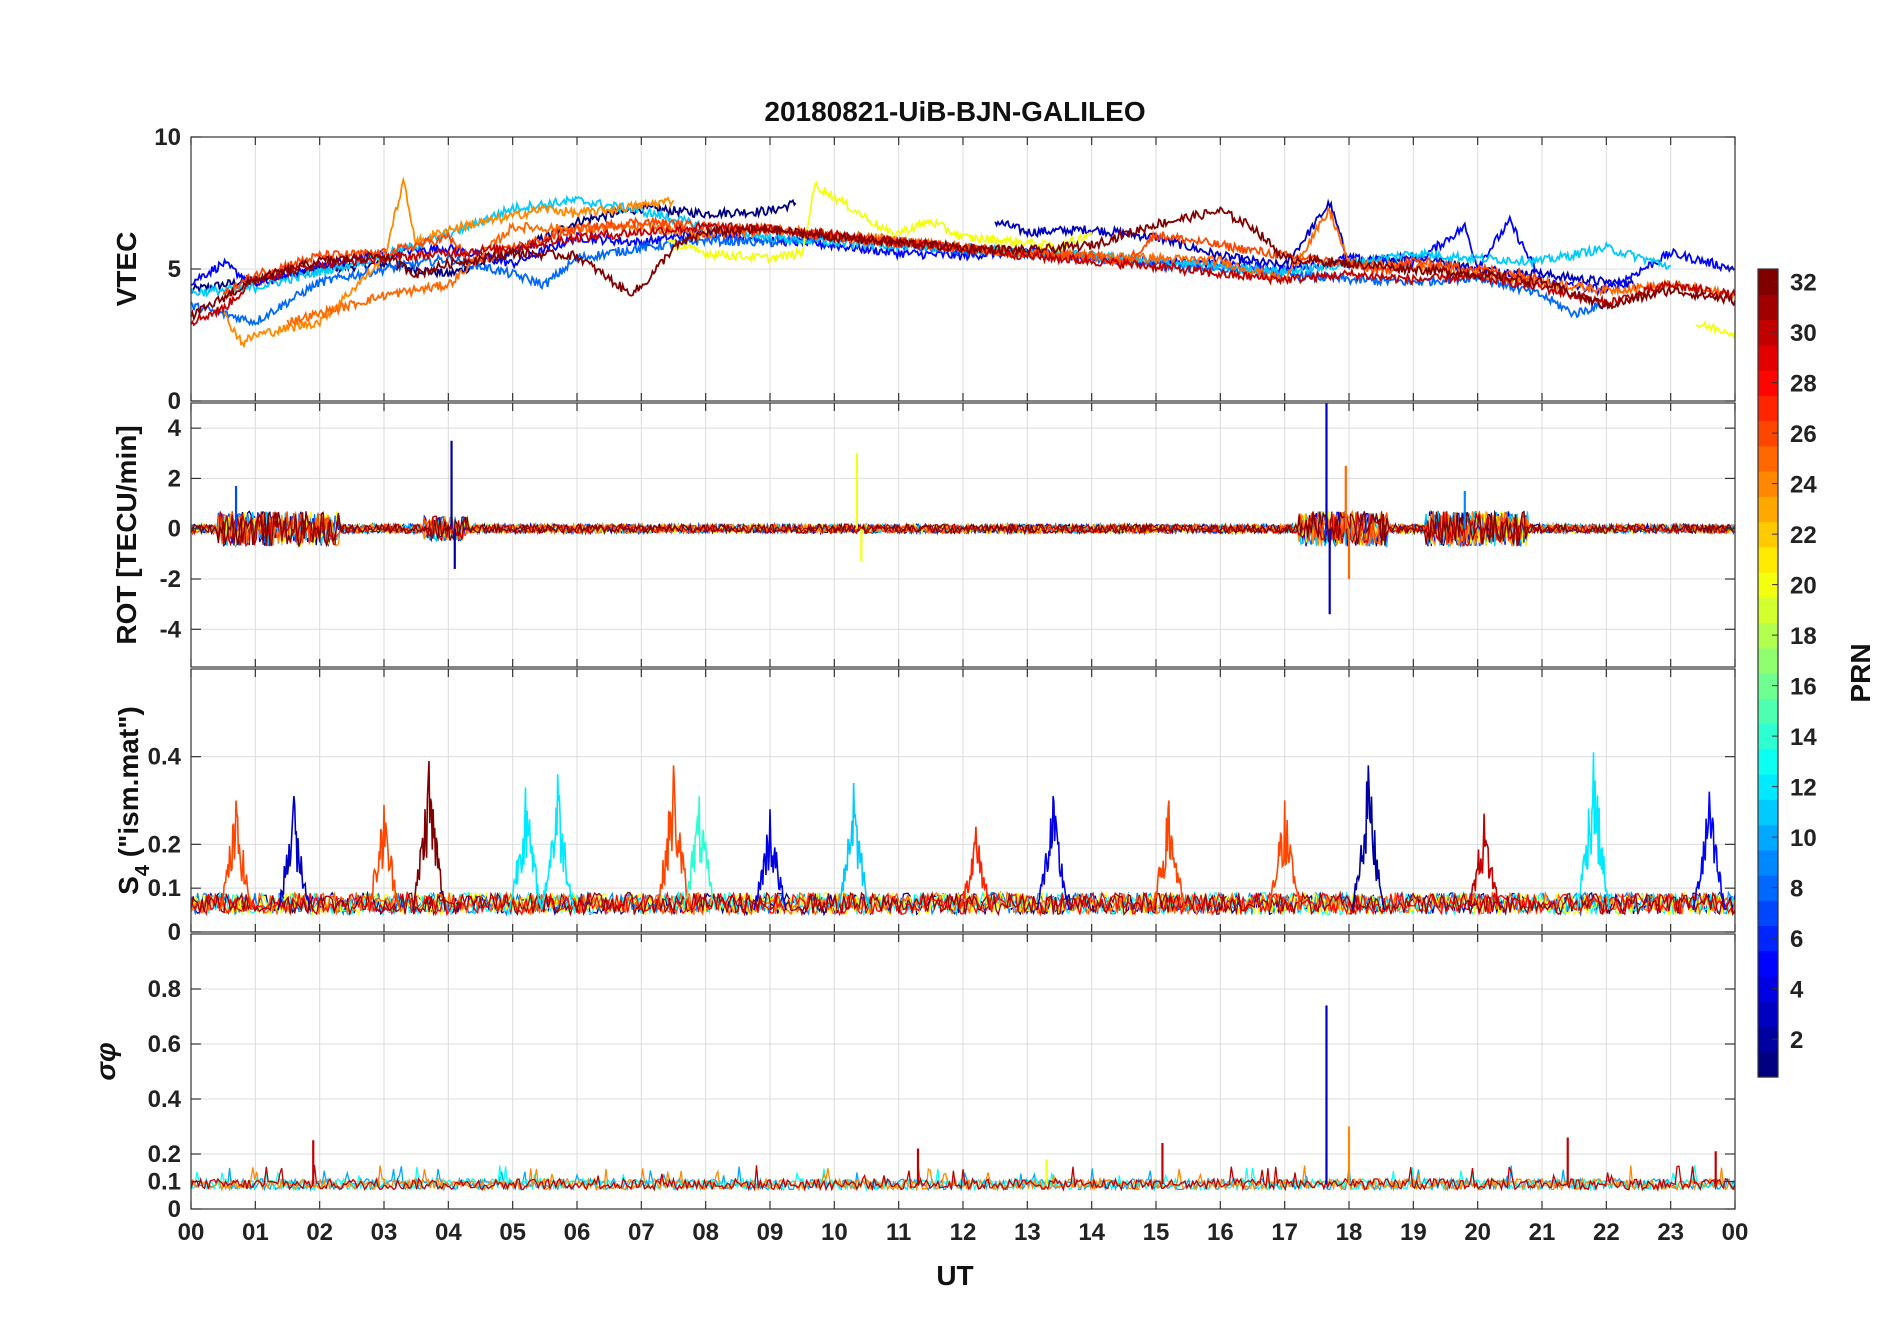 Image resolution: width=1902 pixels, height=1330 pixels. I want to click on y-tick-label: -2, so click(170, 579).